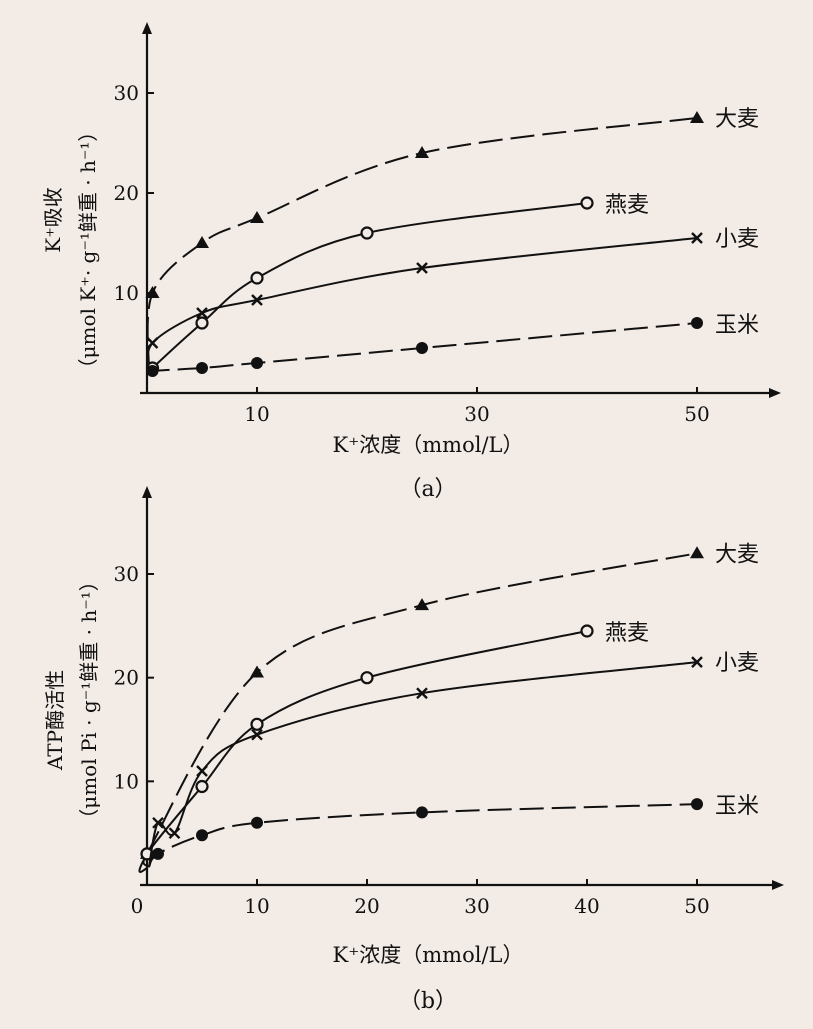  What do you see at coordinates (428, 955) in the screenshot?
I see `chart-b-x-axis-label: K⁺浓度（mmol/L）` at bounding box center [428, 955].